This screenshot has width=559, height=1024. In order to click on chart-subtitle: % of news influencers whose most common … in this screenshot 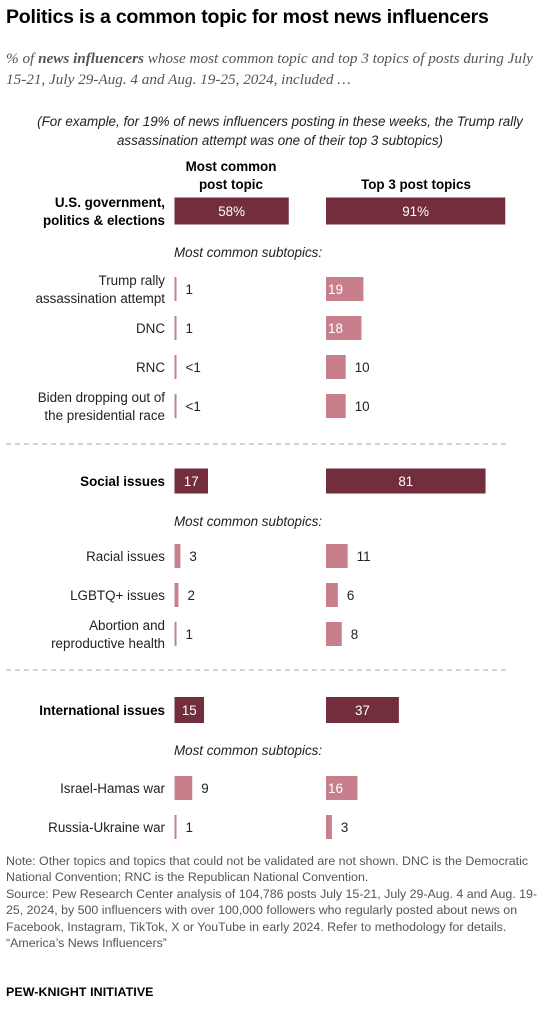, I will do `click(280, 69)`.